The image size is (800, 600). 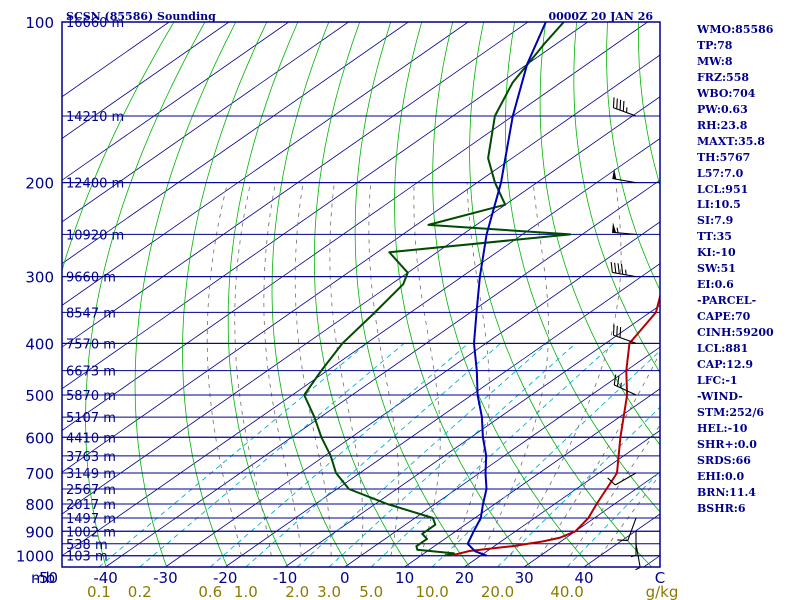 I want to click on pressure-tick-label: 700, so click(x=39, y=474).